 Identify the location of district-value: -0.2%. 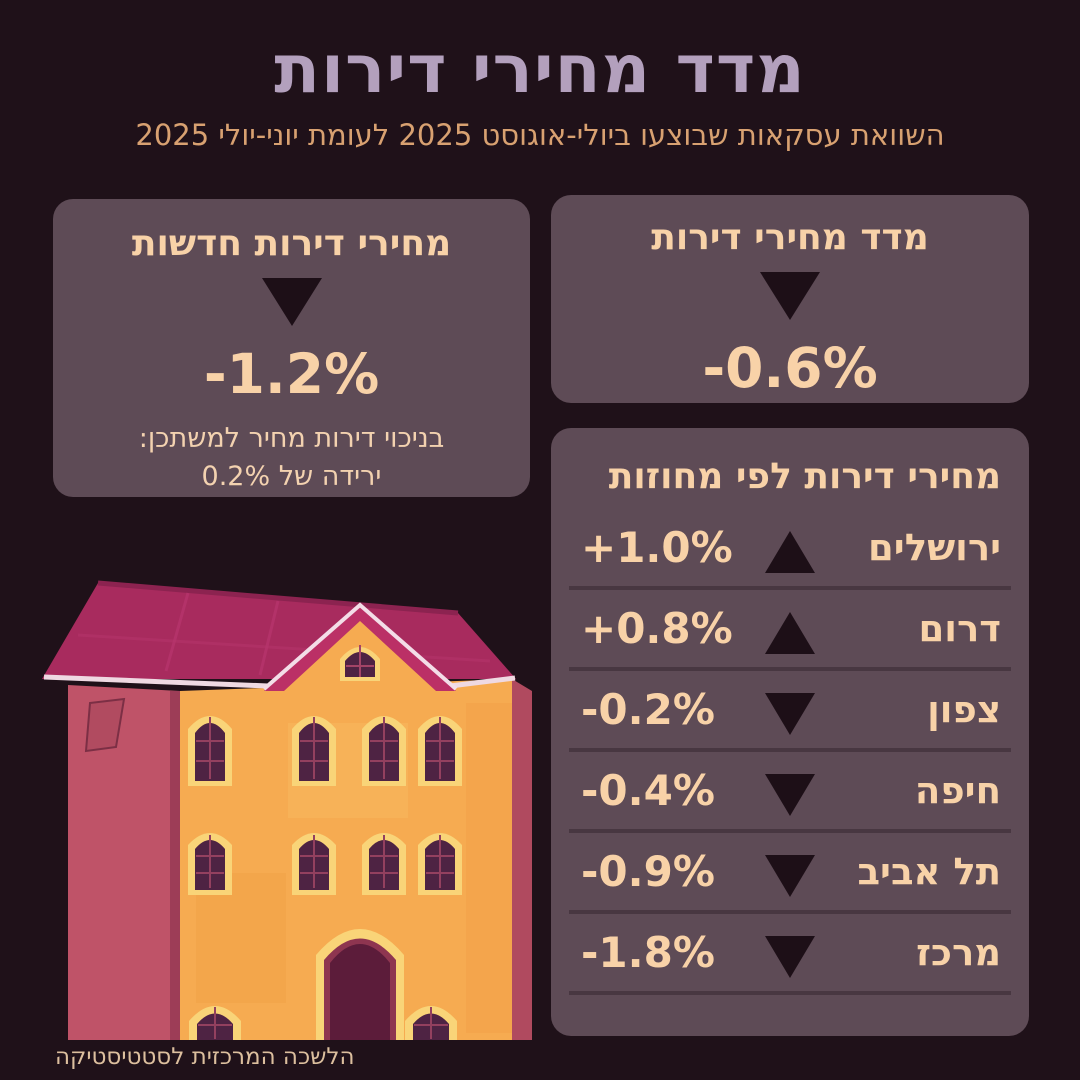
(648, 709).